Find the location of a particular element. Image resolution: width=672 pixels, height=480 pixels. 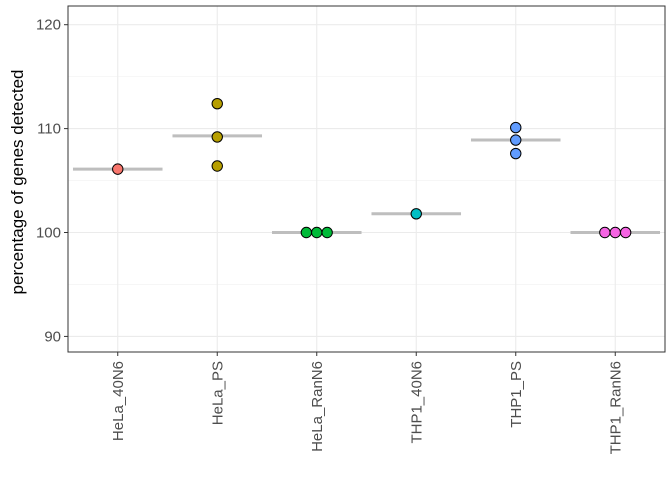

y-axis-title: percentage of genes detected is located at coordinates (17, 182).